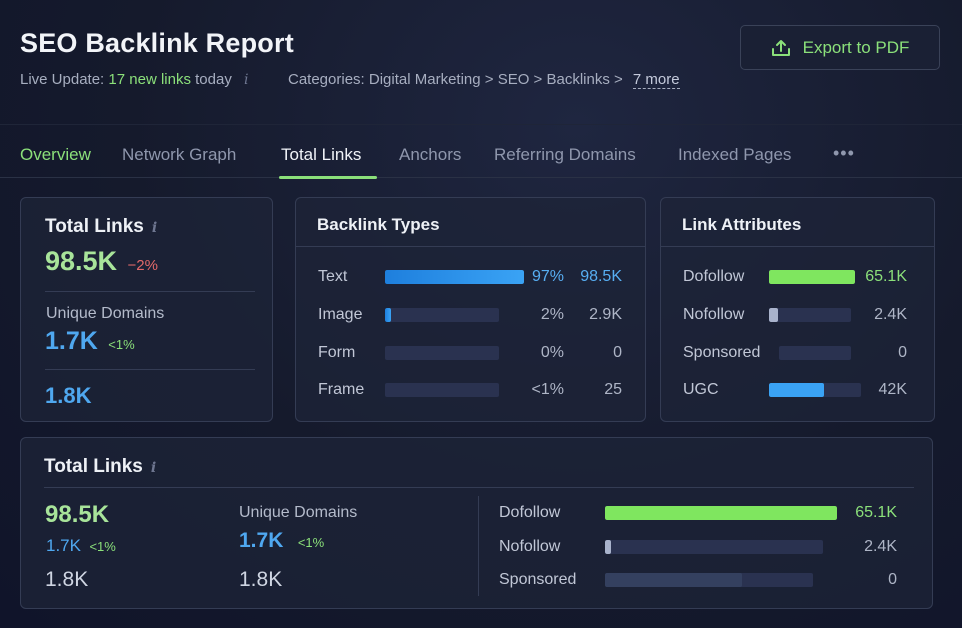 This screenshot has width=962, height=628. Describe the element at coordinates (890, 314) in the screenshot. I see `link-attribute-value: 2.4K` at that location.